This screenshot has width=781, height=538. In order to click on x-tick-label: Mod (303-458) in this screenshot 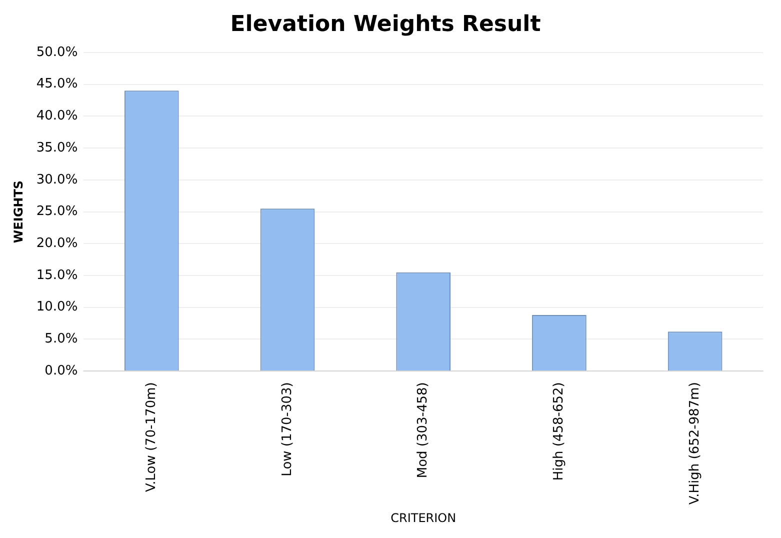, I will do `click(423, 430)`.